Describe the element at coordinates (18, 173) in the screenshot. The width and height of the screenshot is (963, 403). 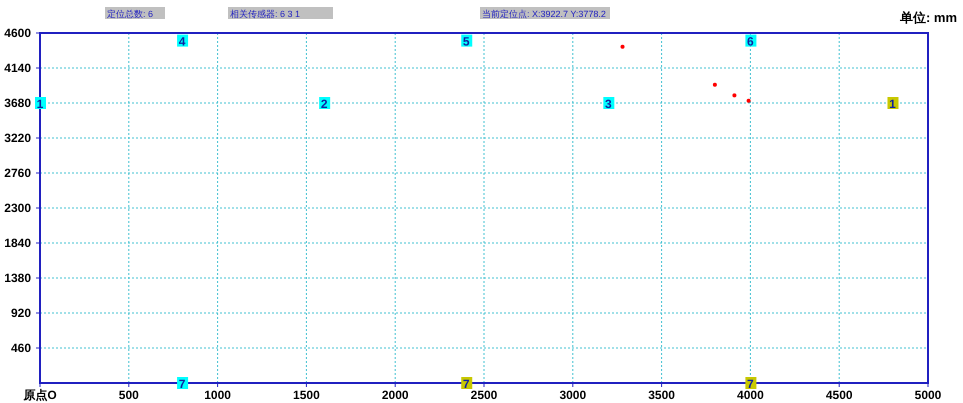
I see `y-tick-label: 2760` at that location.